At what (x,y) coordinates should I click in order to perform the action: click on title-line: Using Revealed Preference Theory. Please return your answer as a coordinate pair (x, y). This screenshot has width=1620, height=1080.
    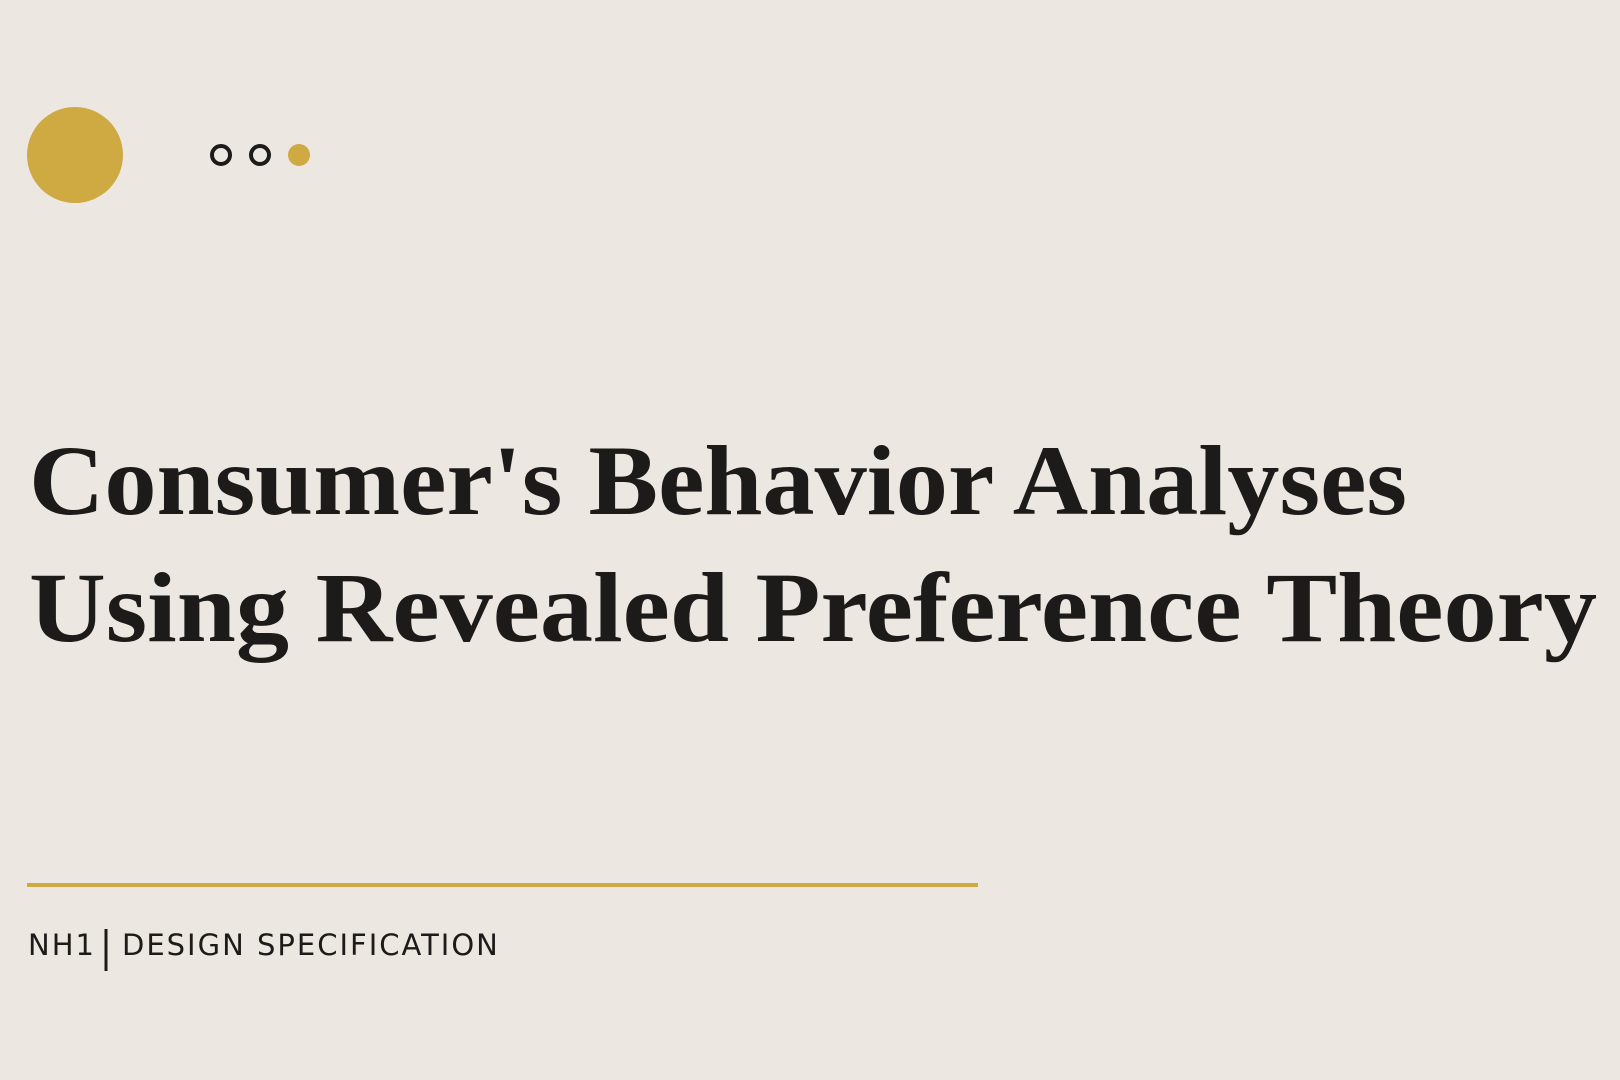
    Looking at the image, I should click on (813, 607).